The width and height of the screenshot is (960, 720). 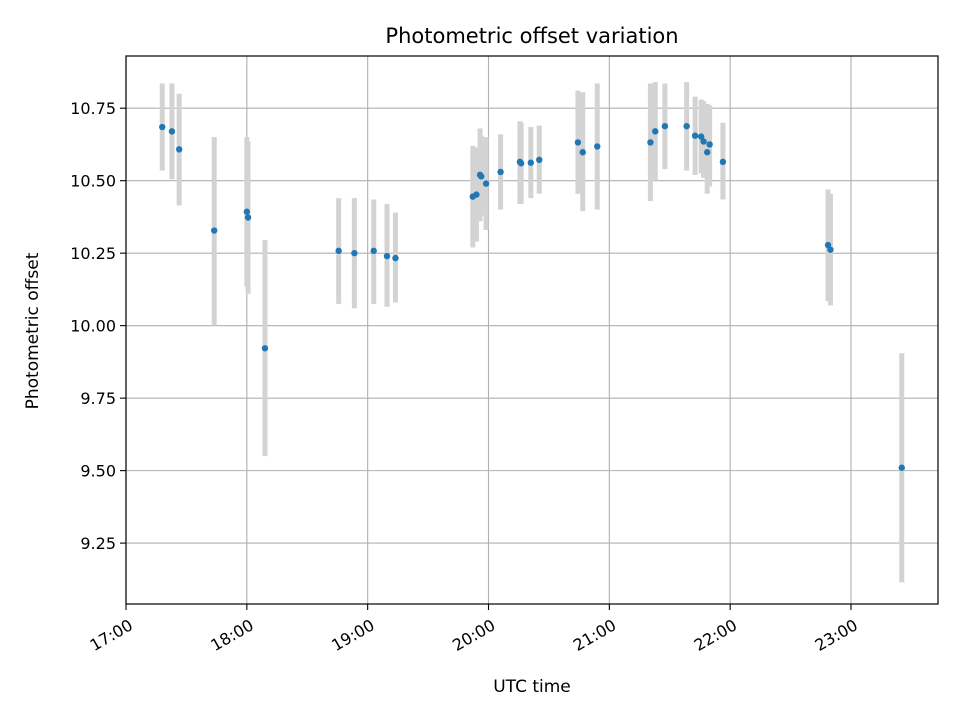 I want to click on y-axis-label: Photometric offset, so click(x=33, y=330).